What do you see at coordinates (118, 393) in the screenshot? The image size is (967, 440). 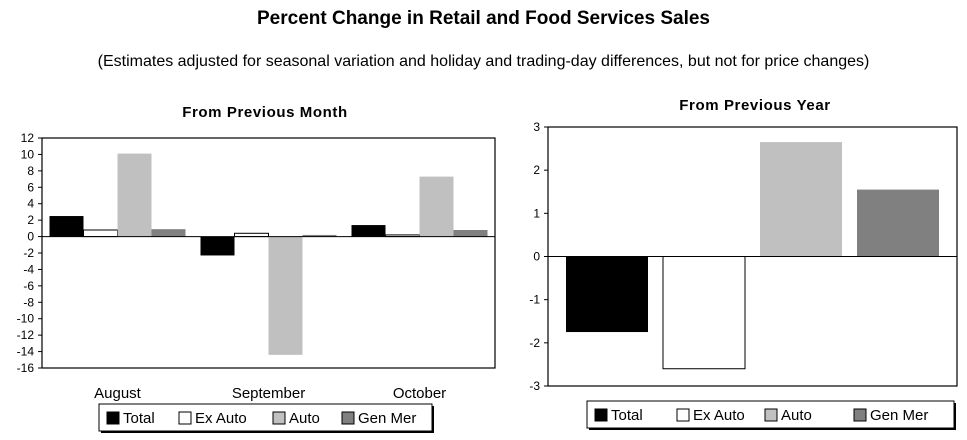 I see `category-label: August` at bounding box center [118, 393].